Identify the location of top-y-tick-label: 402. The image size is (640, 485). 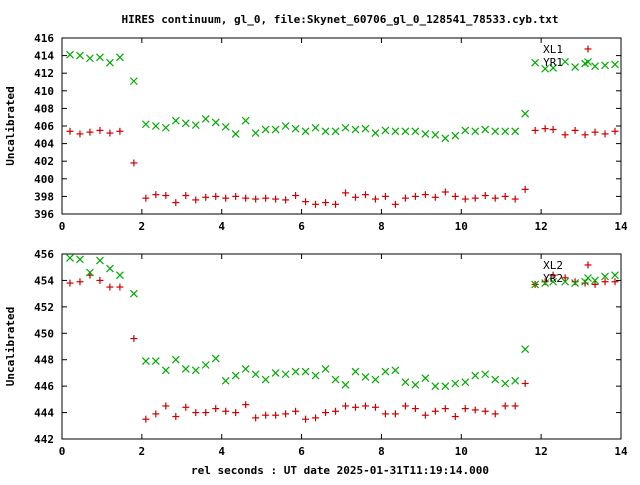
(44, 161).